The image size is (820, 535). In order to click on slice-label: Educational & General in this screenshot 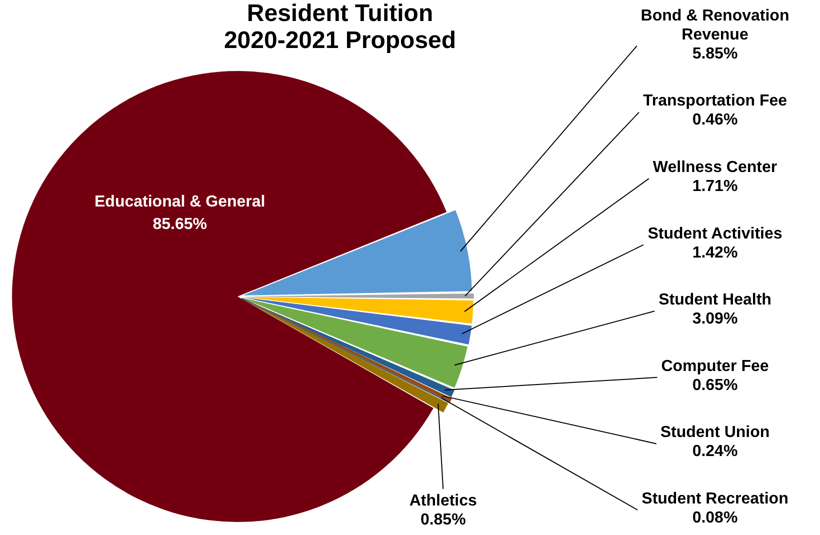, I will do `click(180, 201)`.